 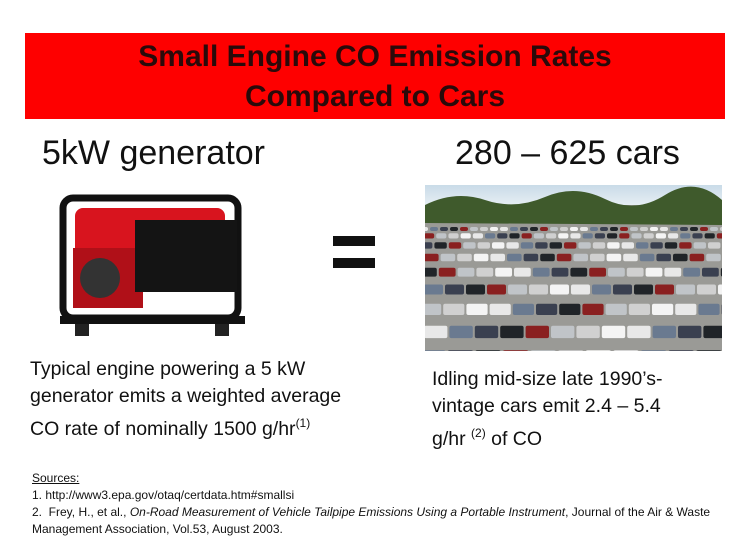 I want to click on equals-bar, so click(x=354, y=241).